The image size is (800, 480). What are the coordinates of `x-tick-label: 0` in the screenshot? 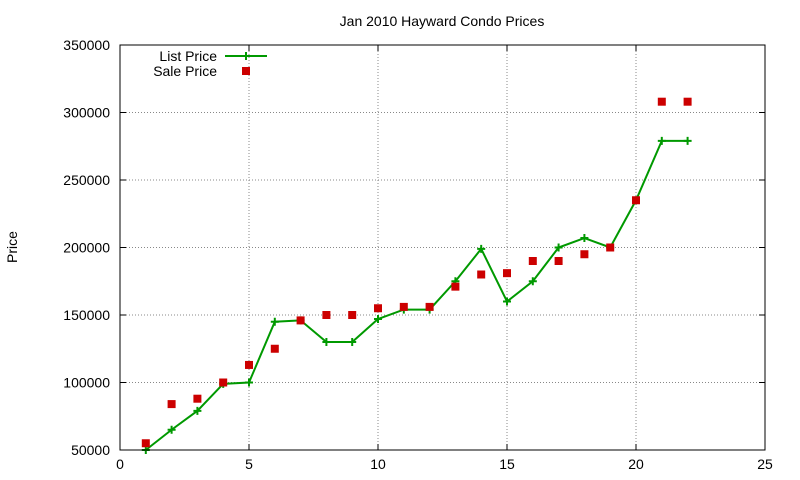 It's located at (120, 464).